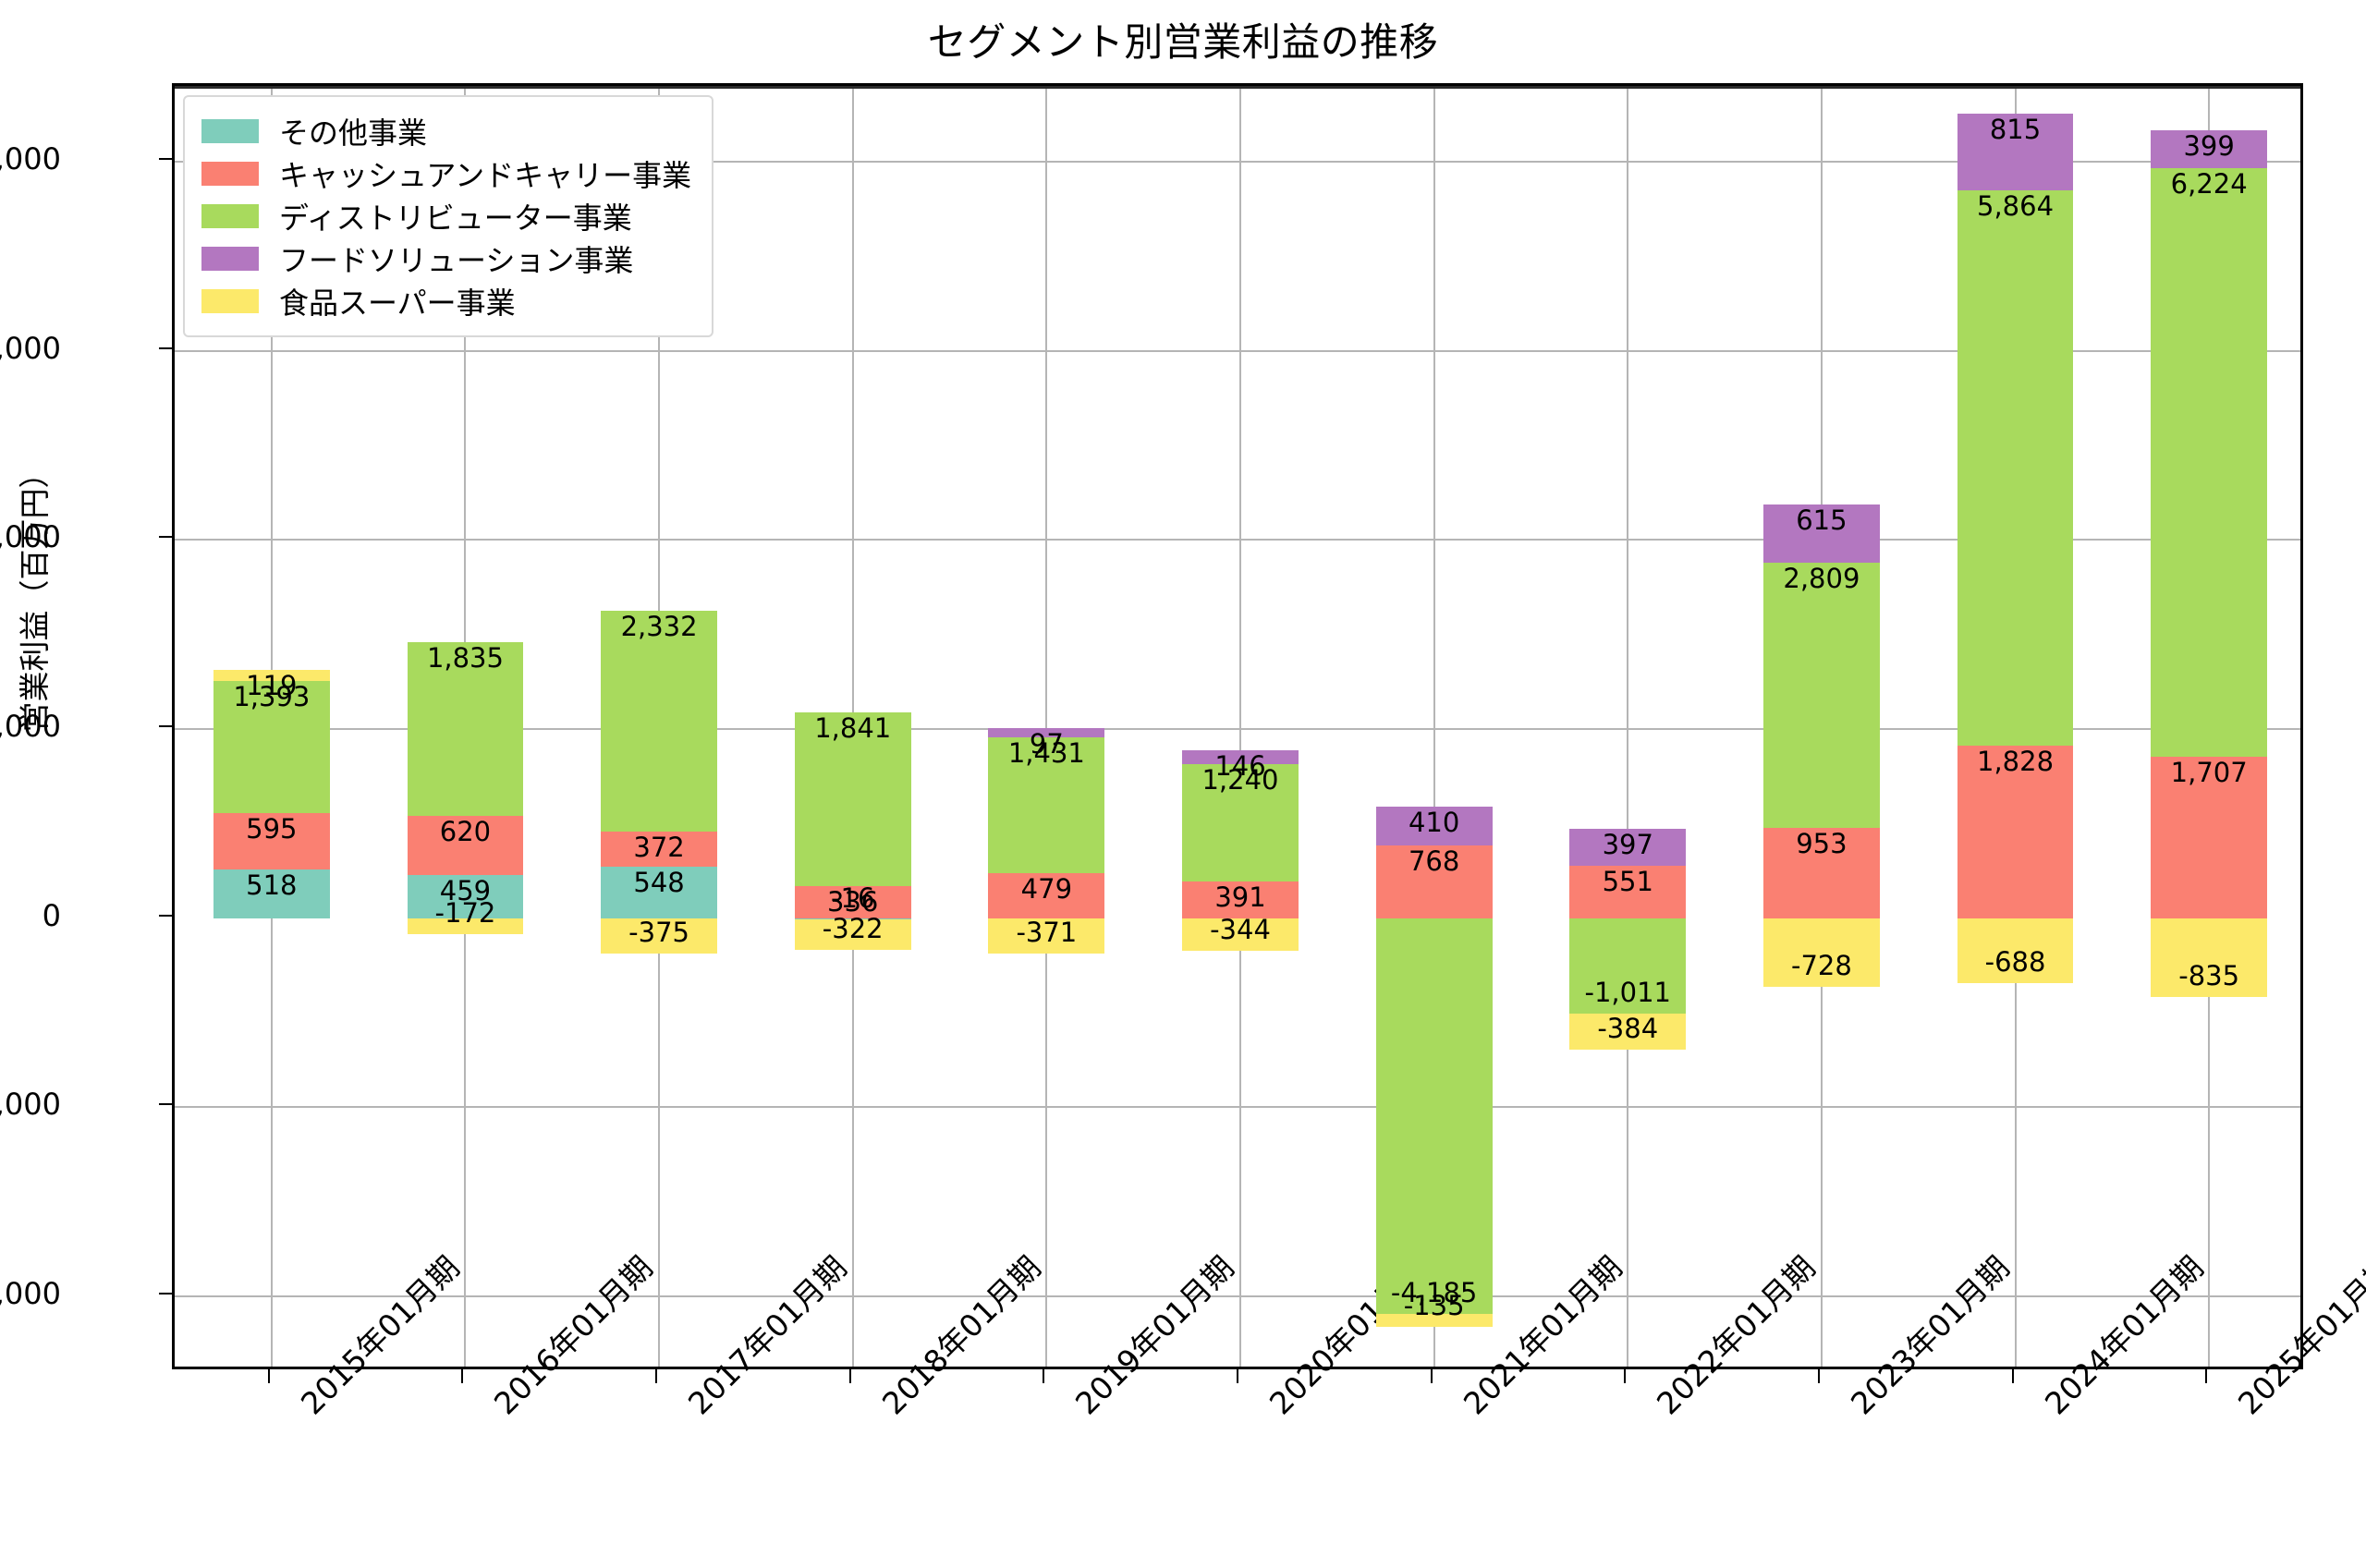 The width and height of the screenshot is (2366, 1568). I want to click on y-tick-label: -4,000, so click(31, 1294).